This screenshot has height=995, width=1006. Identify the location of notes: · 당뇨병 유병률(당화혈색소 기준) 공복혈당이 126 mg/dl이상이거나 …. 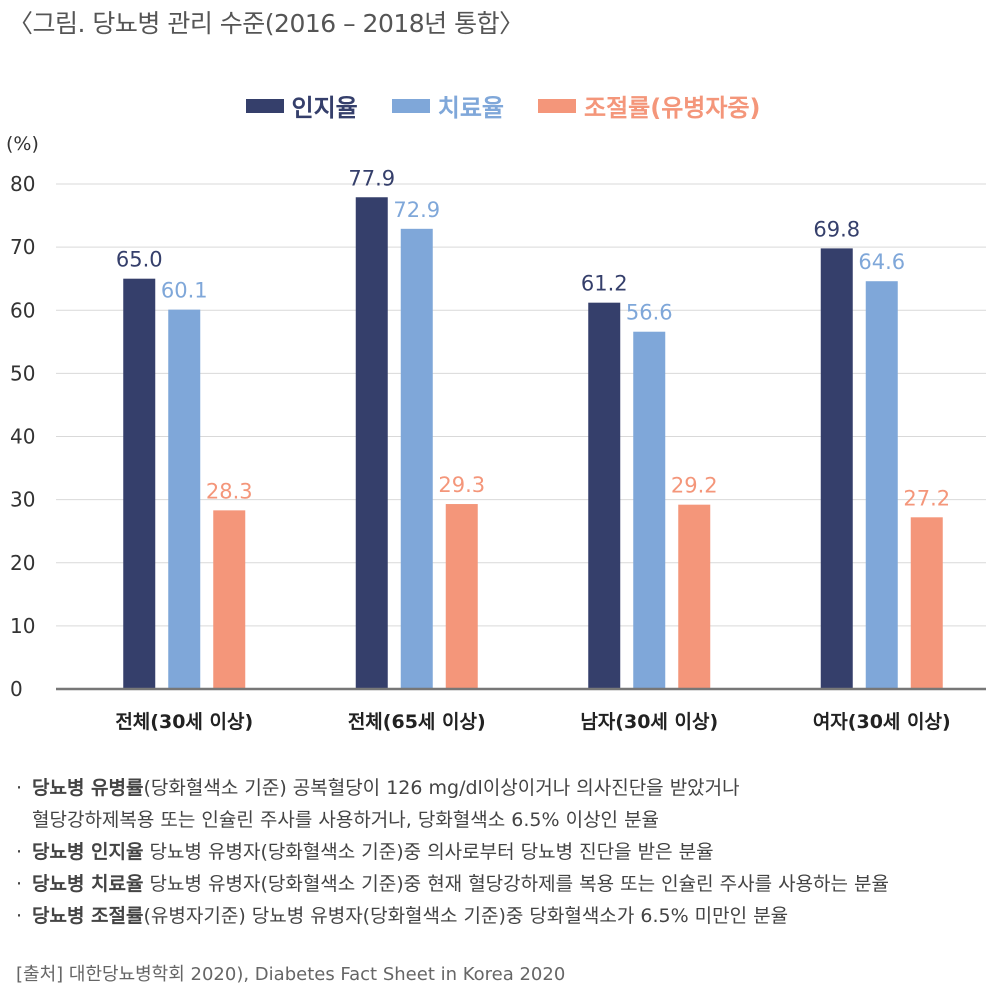
(452, 852).